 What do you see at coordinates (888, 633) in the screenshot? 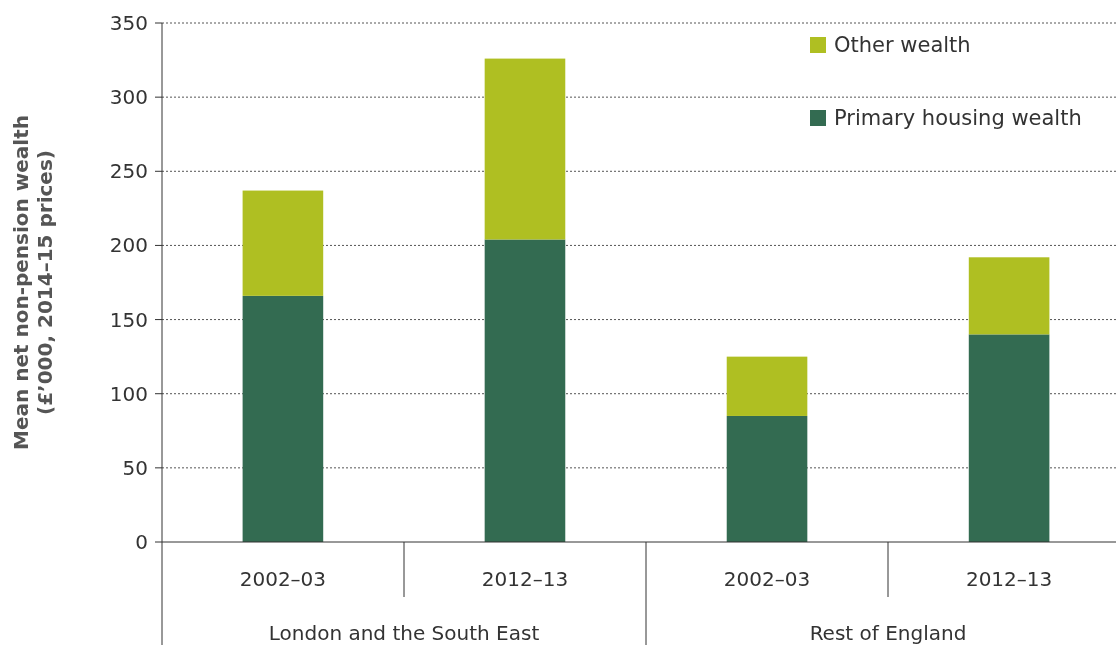
I see `text: Rest of England` at bounding box center [888, 633].